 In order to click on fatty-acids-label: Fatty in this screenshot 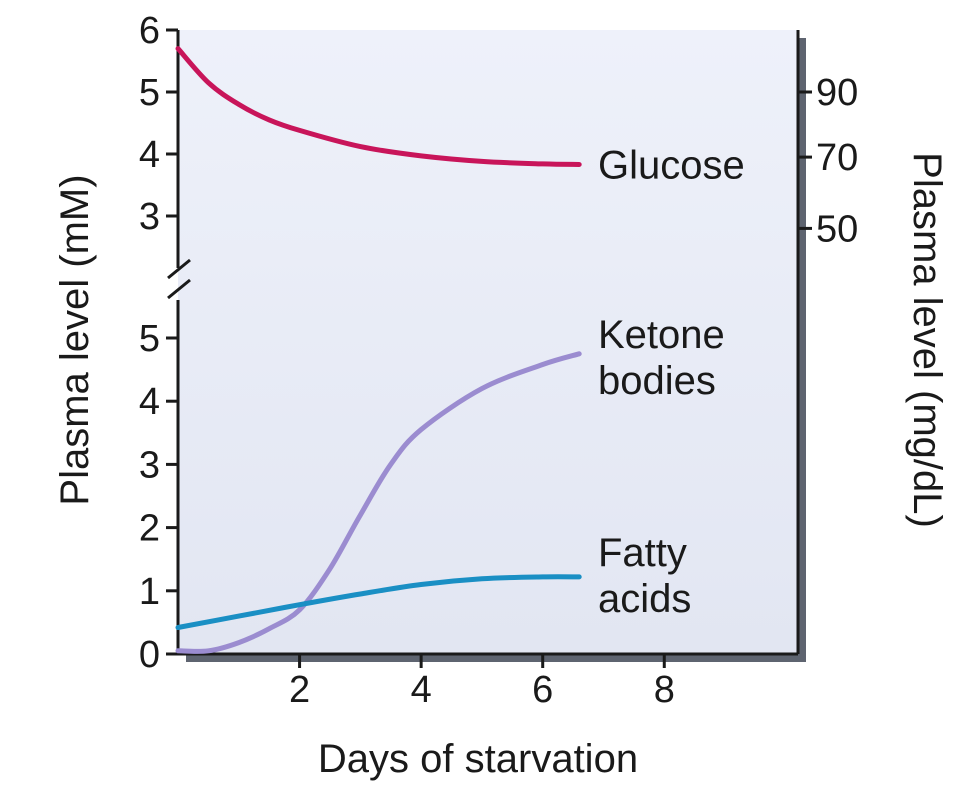, I will do `click(642, 553)`.